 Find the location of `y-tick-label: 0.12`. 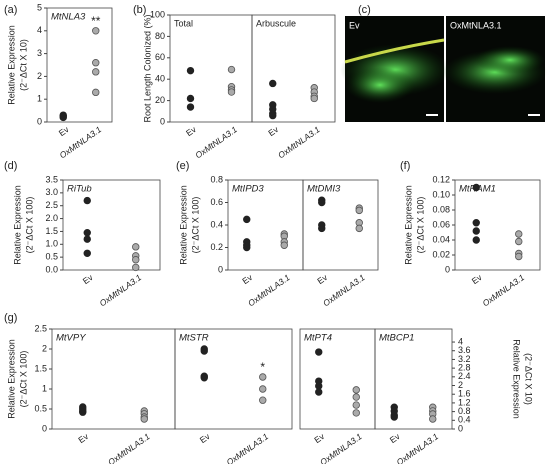

y-tick-label: 0.12 is located at coordinates (441, 179).